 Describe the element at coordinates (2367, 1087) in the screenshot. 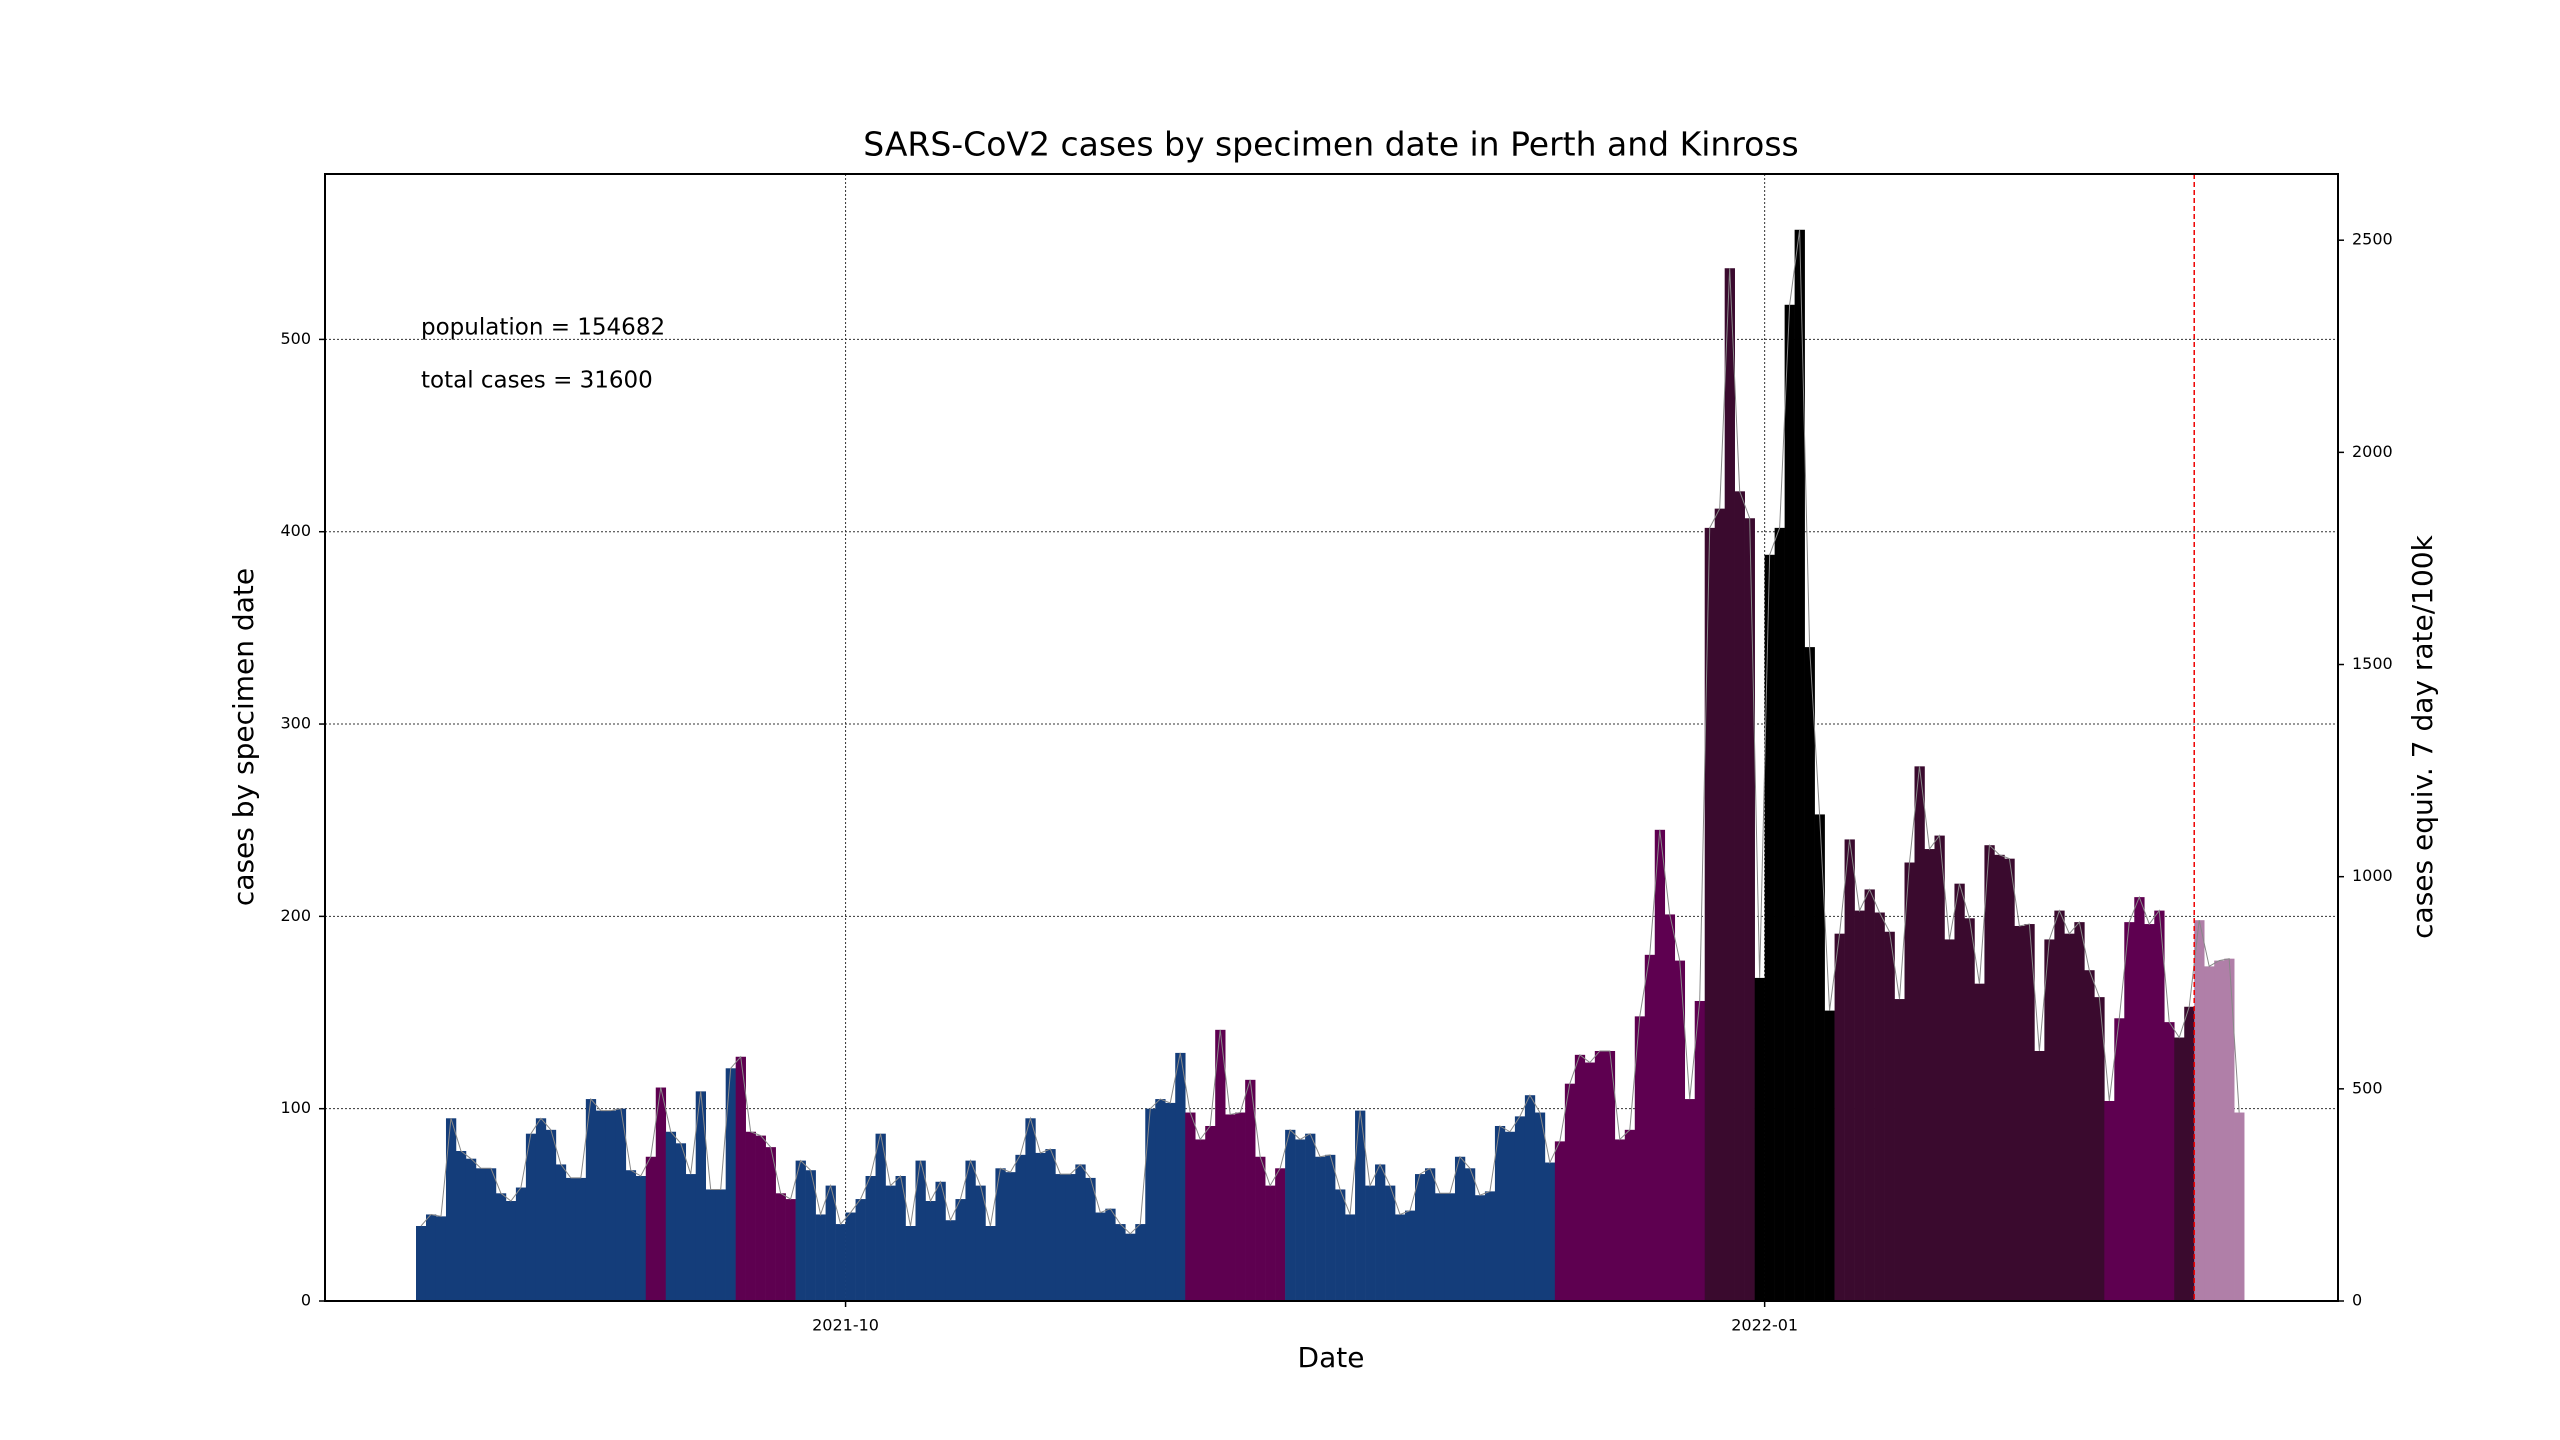

I see `y2-tick-label: 500` at that location.